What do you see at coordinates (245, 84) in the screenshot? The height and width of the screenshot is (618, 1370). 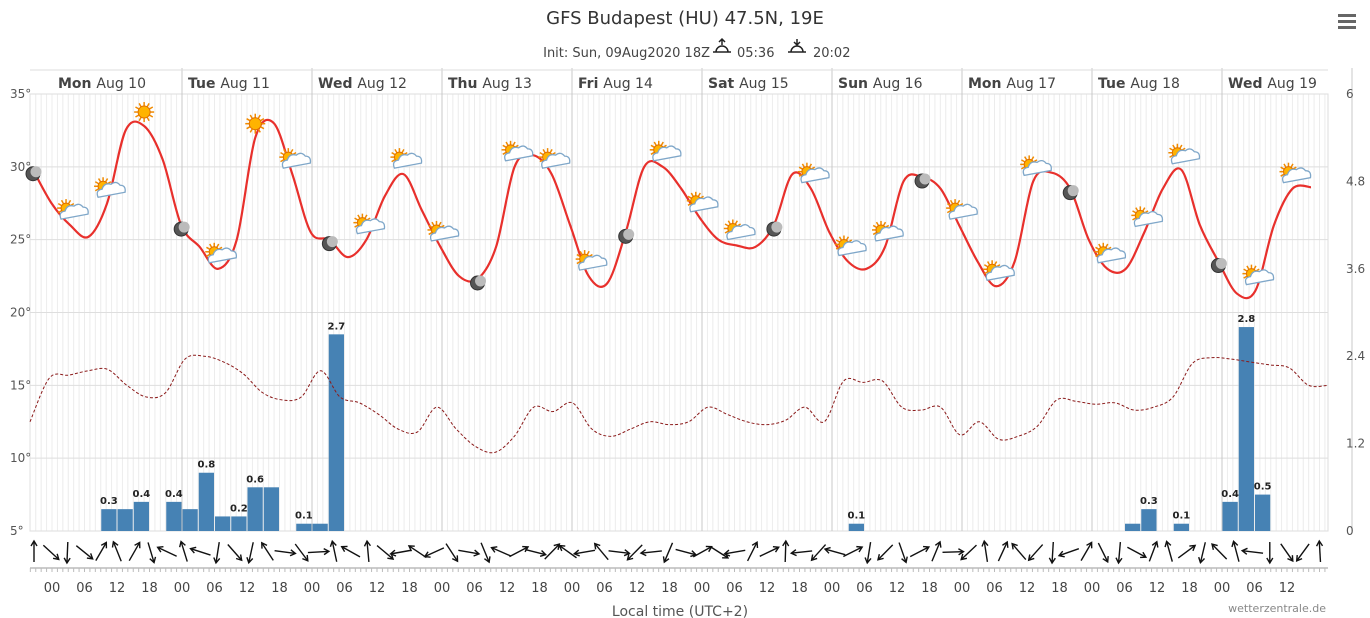 I see `day-date: Aug 11` at bounding box center [245, 84].